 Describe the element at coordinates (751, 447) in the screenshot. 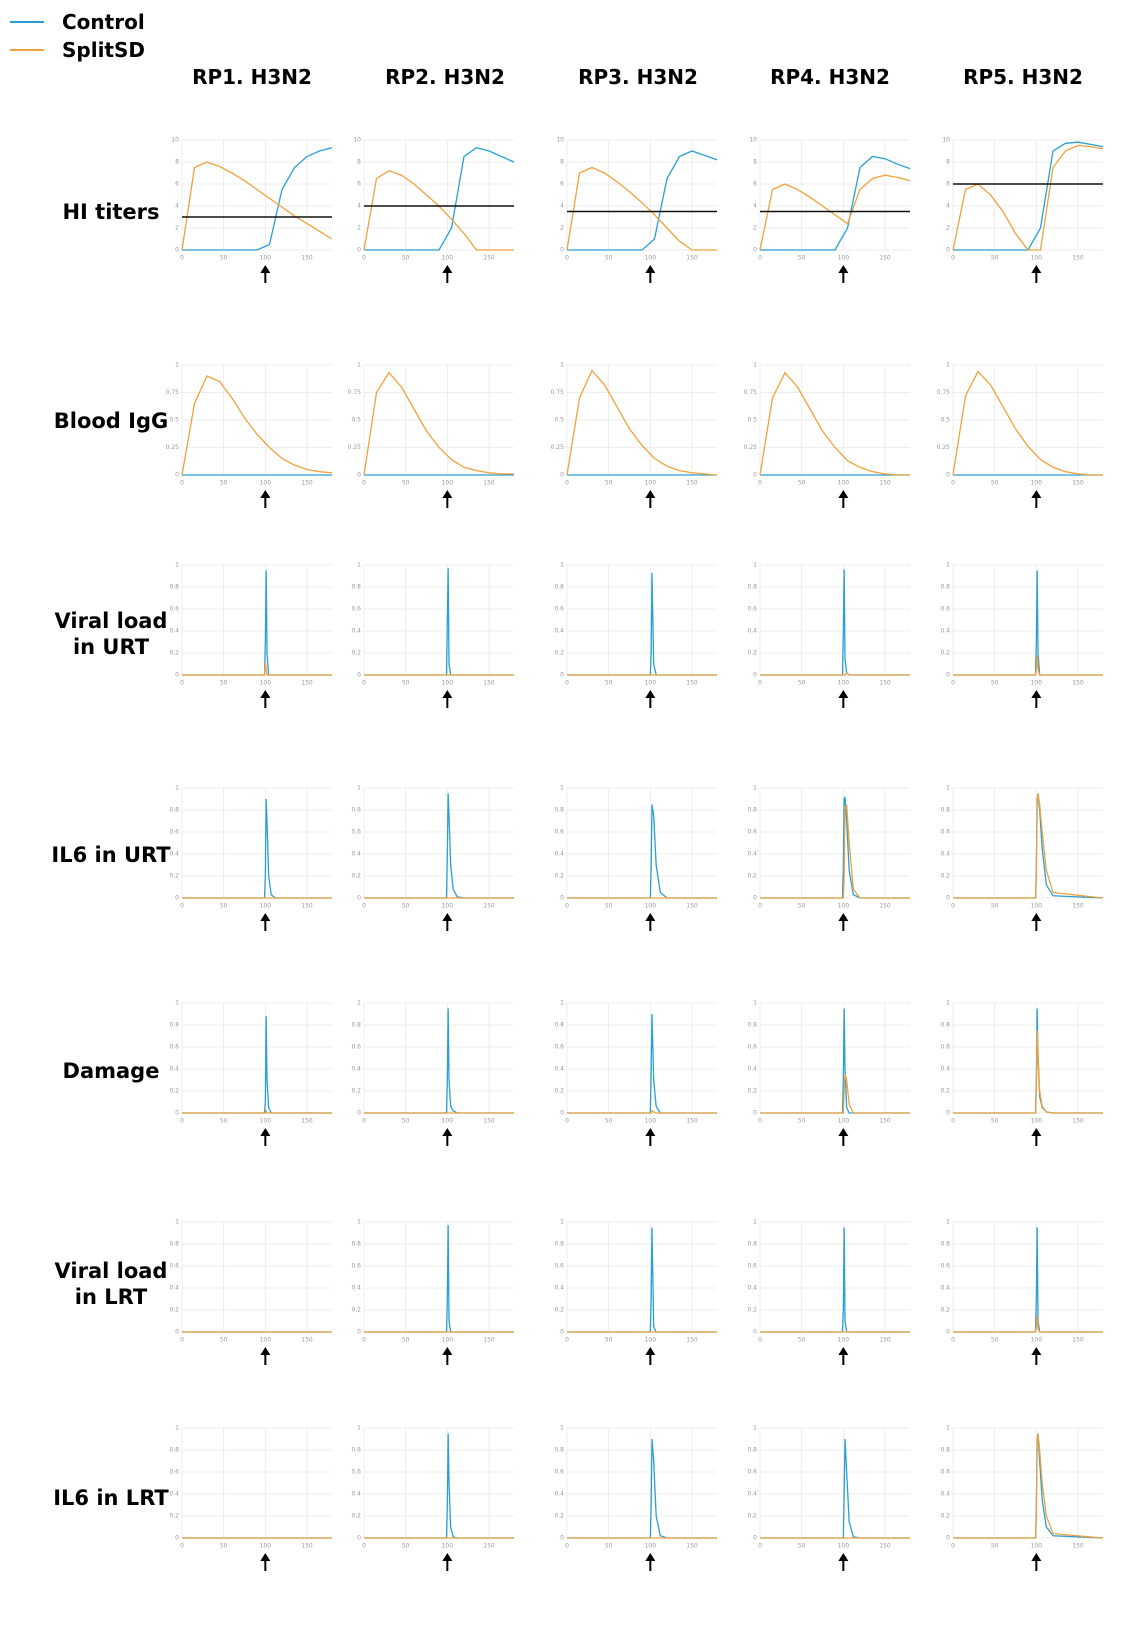

I see `y-tick-label: 0.25` at that location.